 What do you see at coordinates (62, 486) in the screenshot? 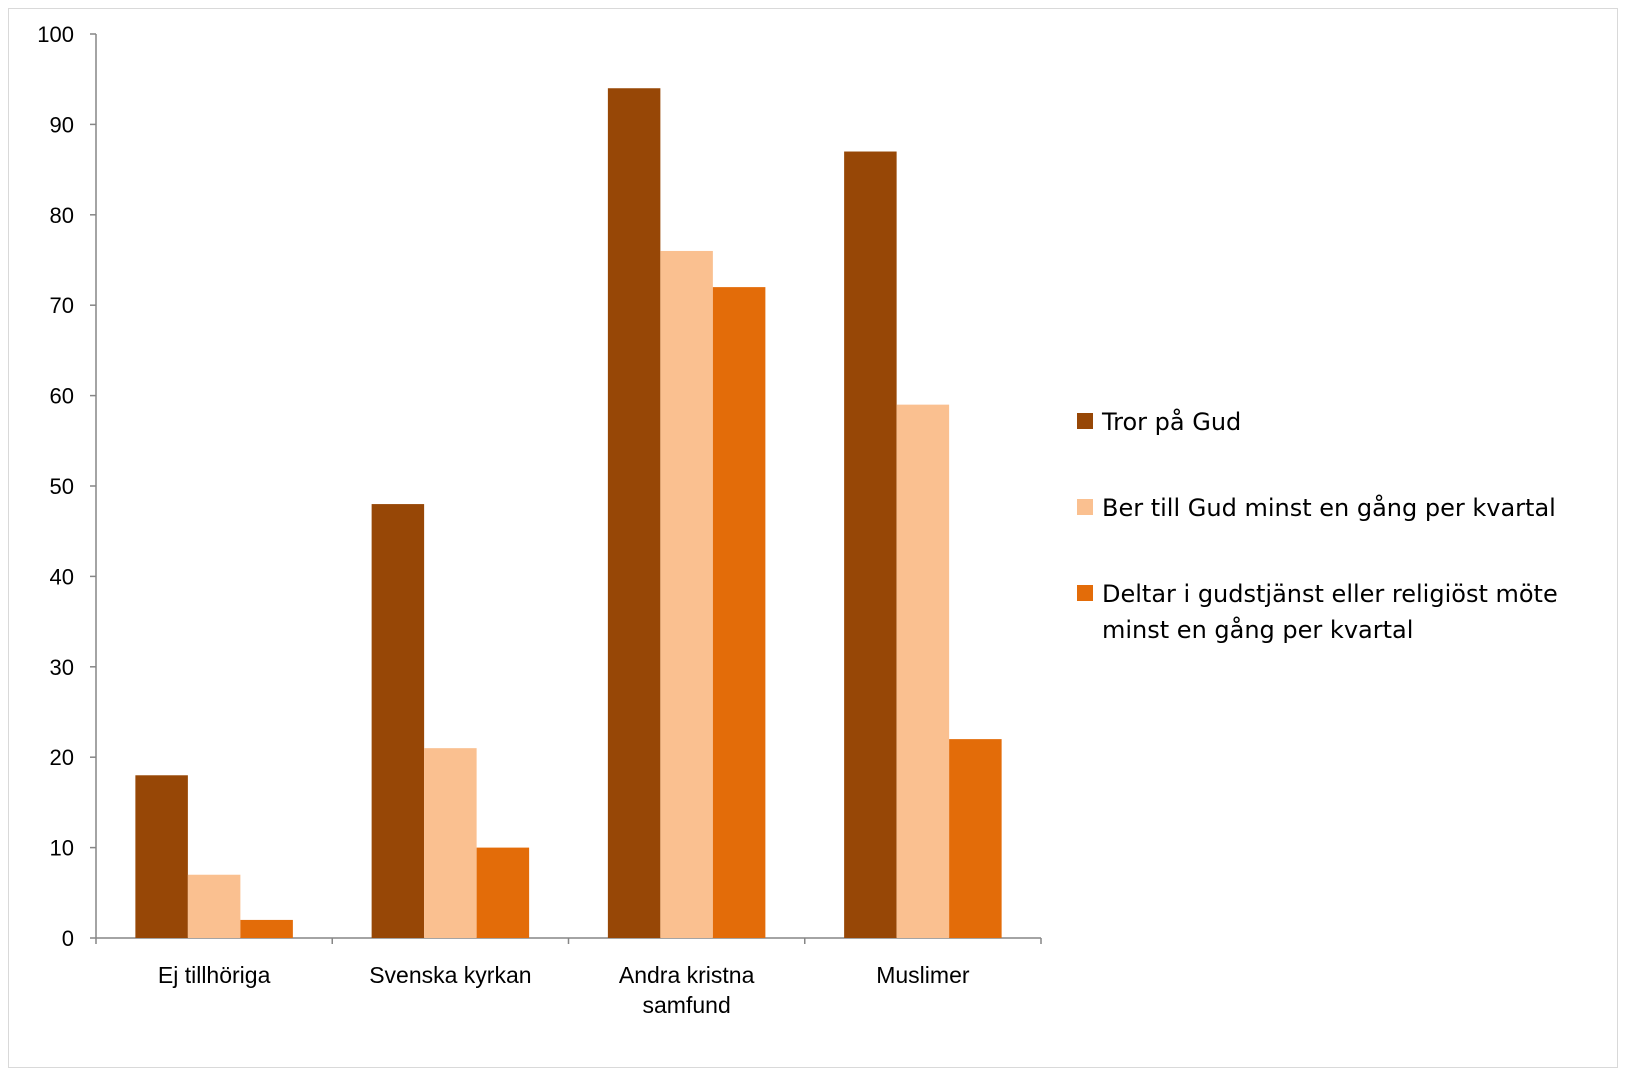
I see `y-tick-label: 50` at bounding box center [62, 486].